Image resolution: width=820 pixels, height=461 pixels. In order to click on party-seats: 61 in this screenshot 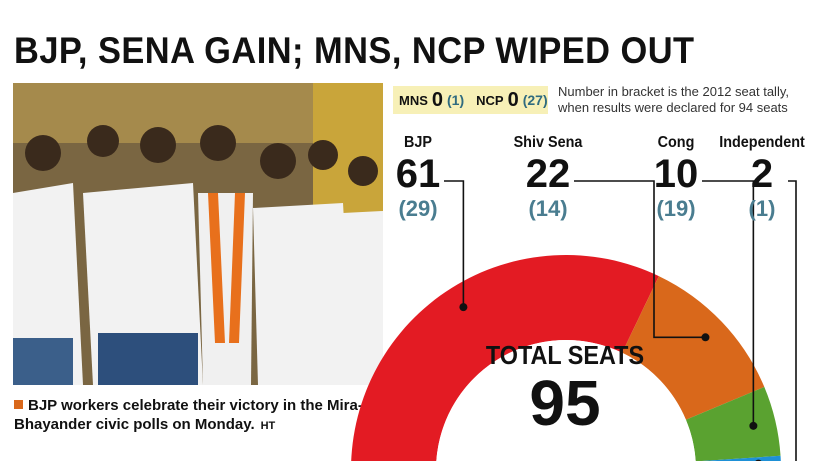, I will do `click(418, 174)`.